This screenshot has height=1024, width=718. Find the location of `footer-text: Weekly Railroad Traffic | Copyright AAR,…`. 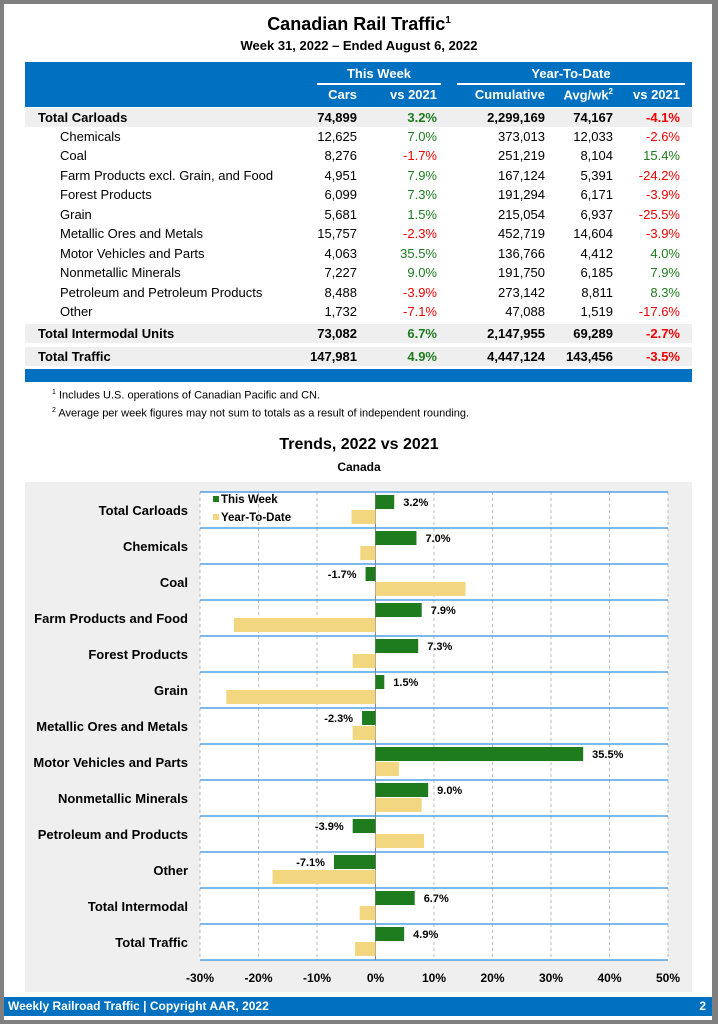

footer-text: Weekly Railroad Traffic | Copyright AAR,… is located at coordinates (138, 1006).